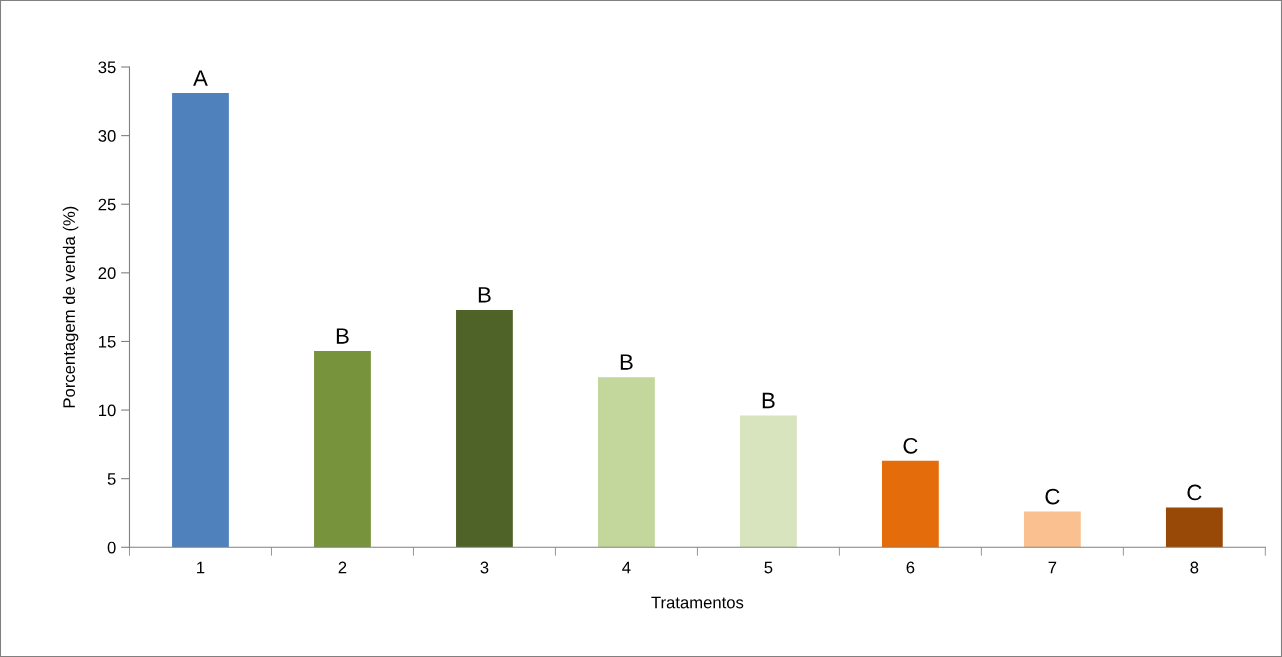 The height and width of the screenshot is (657, 1282). I want to click on y-tick-label: 5, so click(111, 479).